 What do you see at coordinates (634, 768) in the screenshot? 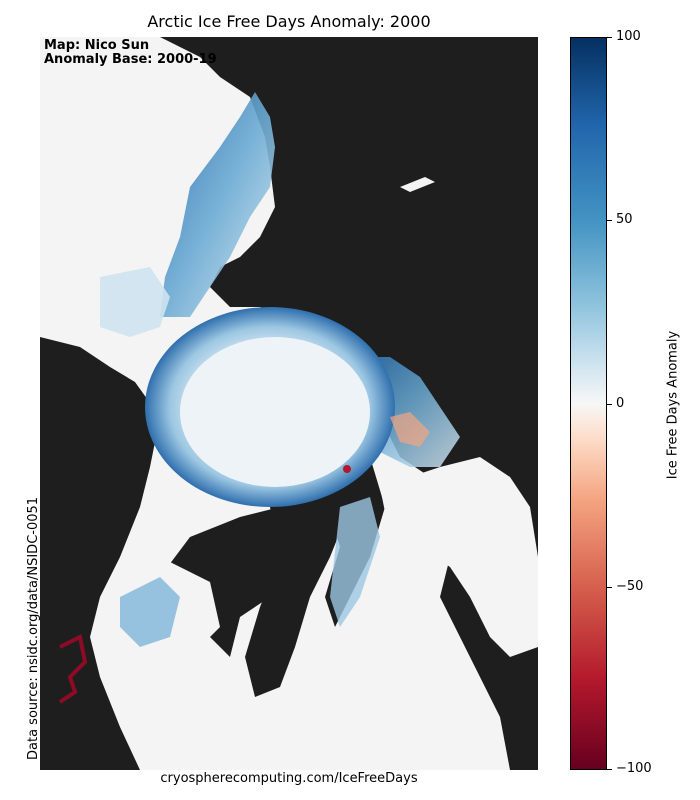
I see `colorbar-tick-label: −100` at bounding box center [634, 768].